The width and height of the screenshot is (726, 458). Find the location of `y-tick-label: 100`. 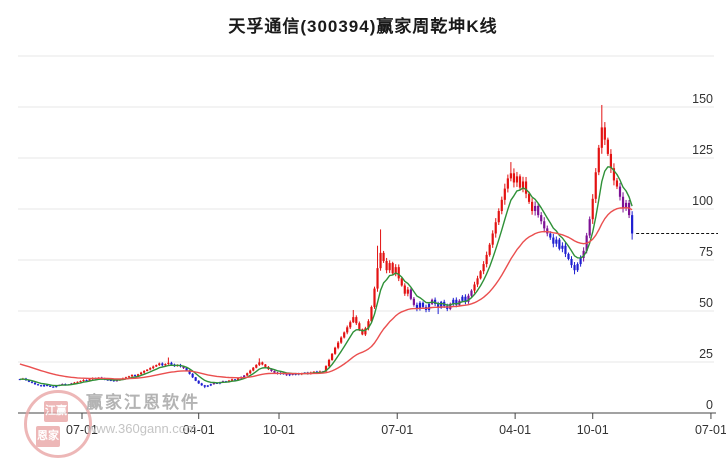

y-tick-label: 100 is located at coordinates (702, 201).